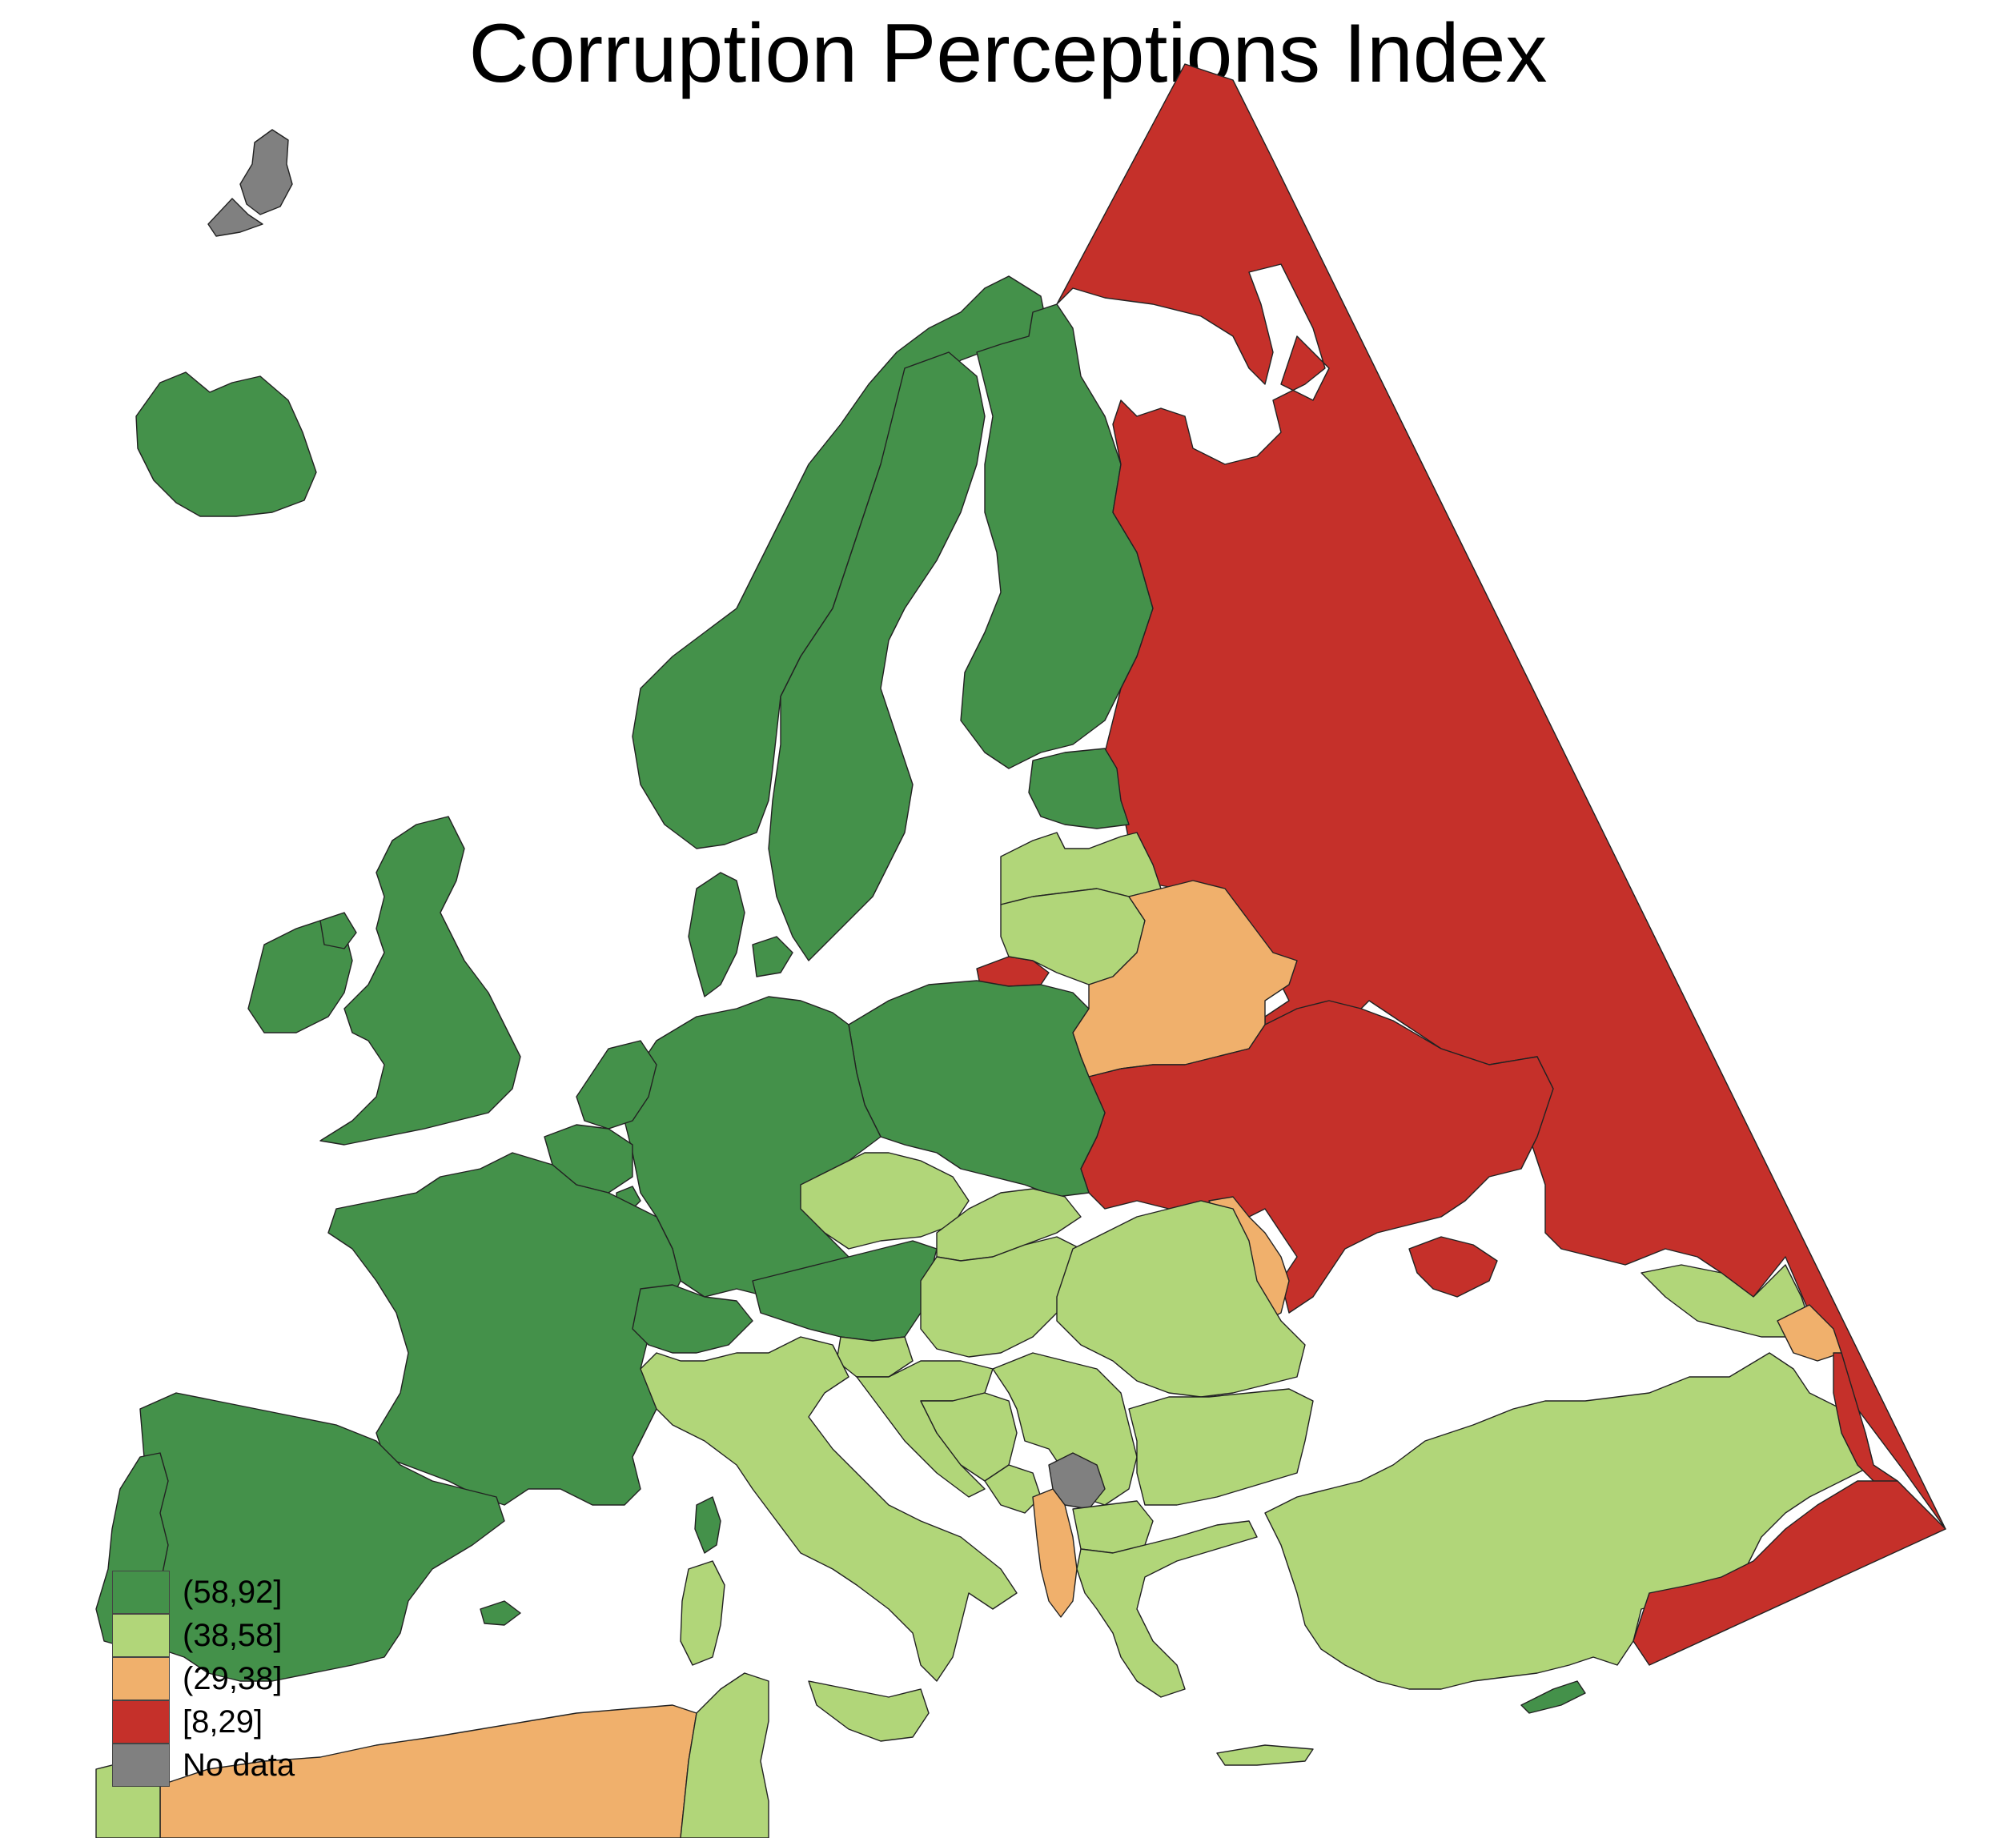 The height and width of the screenshot is (1838, 2016). Describe the element at coordinates (1569, 1521) in the screenshot. I see `region-turkey` at that location.